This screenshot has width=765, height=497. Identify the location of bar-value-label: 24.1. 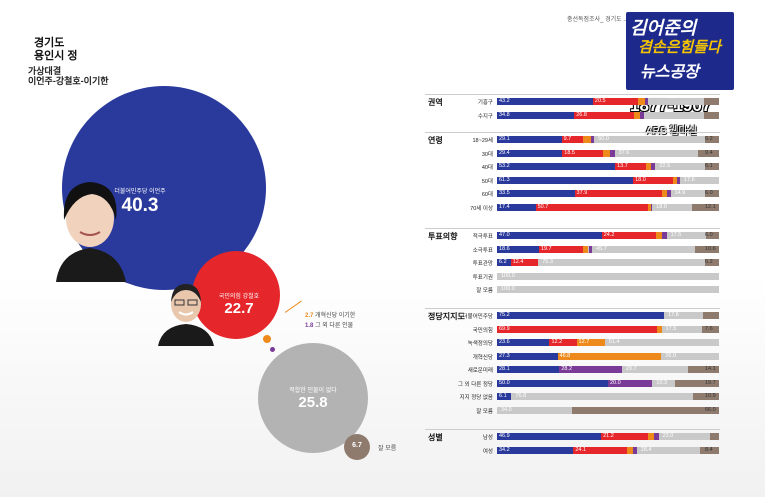
(581, 449).